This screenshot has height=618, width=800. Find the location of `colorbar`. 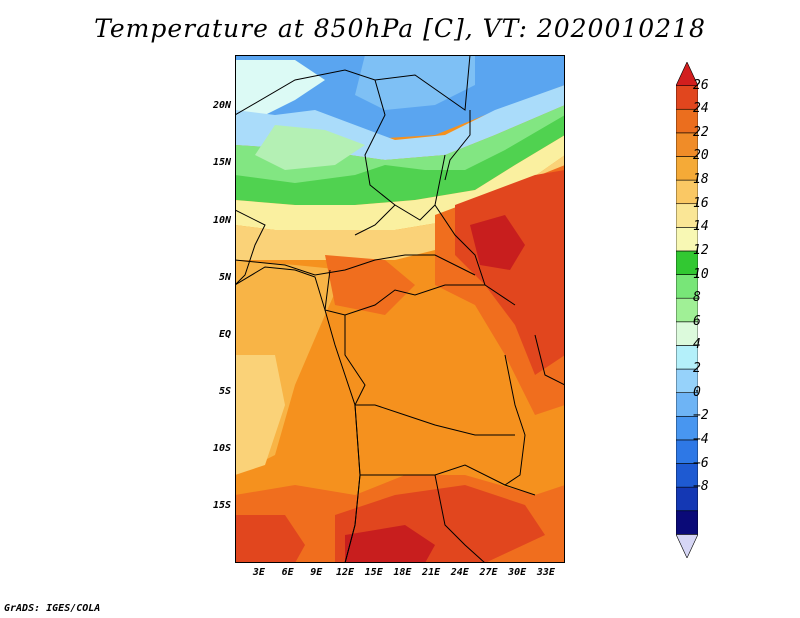

colorbar is located at coordinates (687, 310).